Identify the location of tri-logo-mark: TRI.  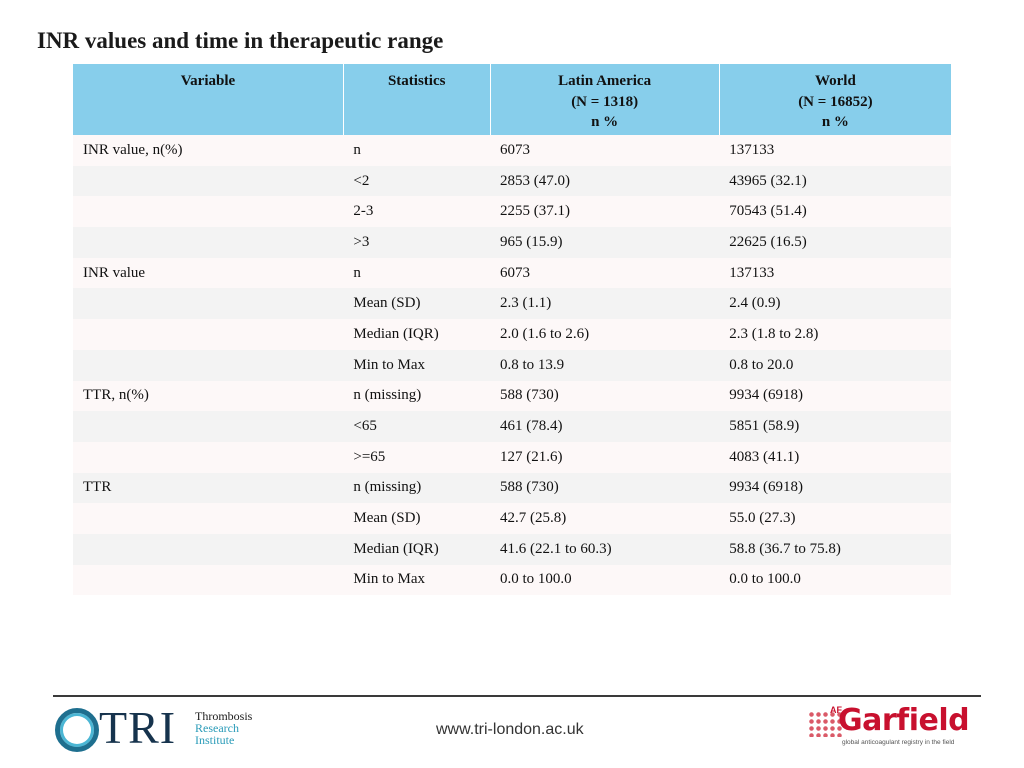
(138, 727).